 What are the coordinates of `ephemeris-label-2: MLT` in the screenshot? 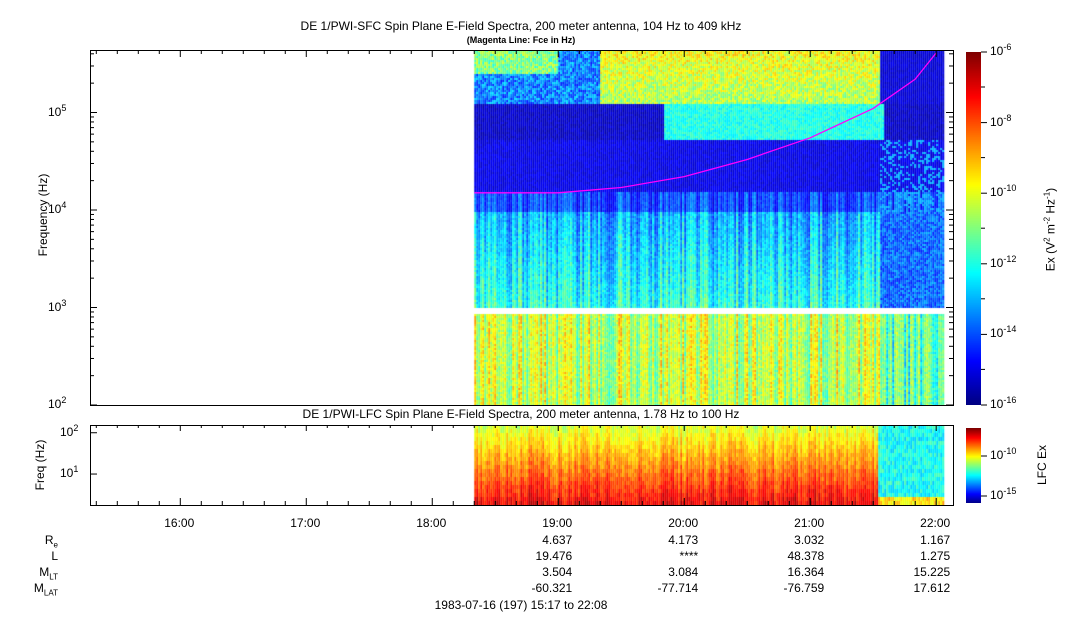 It's located at (48, 573).